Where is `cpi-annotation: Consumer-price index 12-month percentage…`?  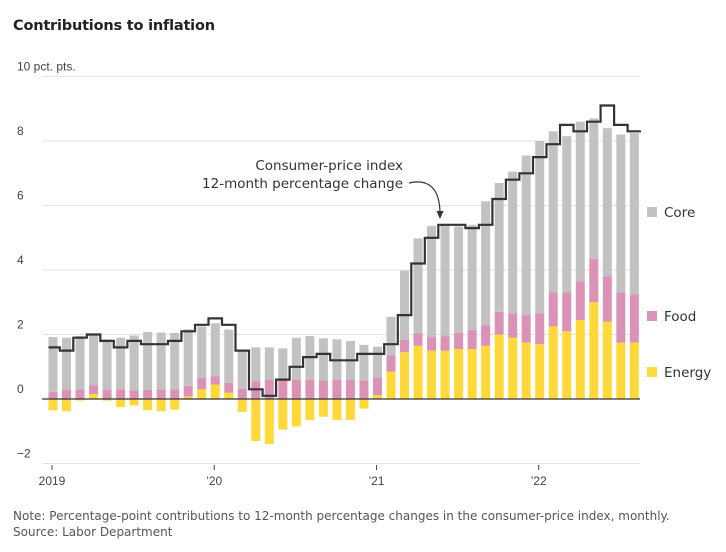 cpi-annotation: Consumer-price index 12-month percentage… is located at coordinates (323, 188).